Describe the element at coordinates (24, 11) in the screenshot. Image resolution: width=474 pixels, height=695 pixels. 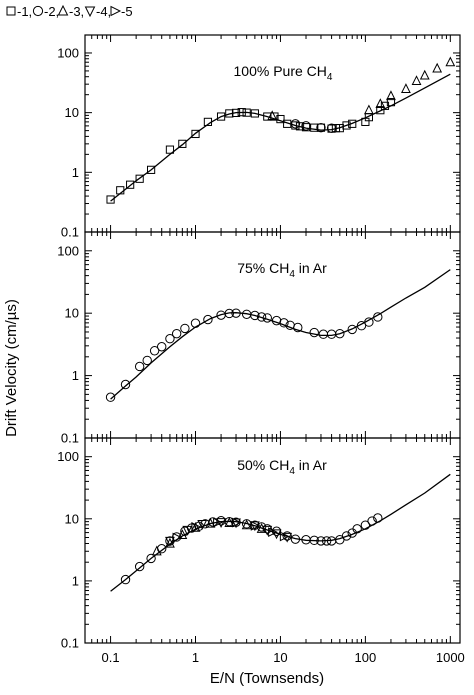
I see `legend-label: -1,` at that location.